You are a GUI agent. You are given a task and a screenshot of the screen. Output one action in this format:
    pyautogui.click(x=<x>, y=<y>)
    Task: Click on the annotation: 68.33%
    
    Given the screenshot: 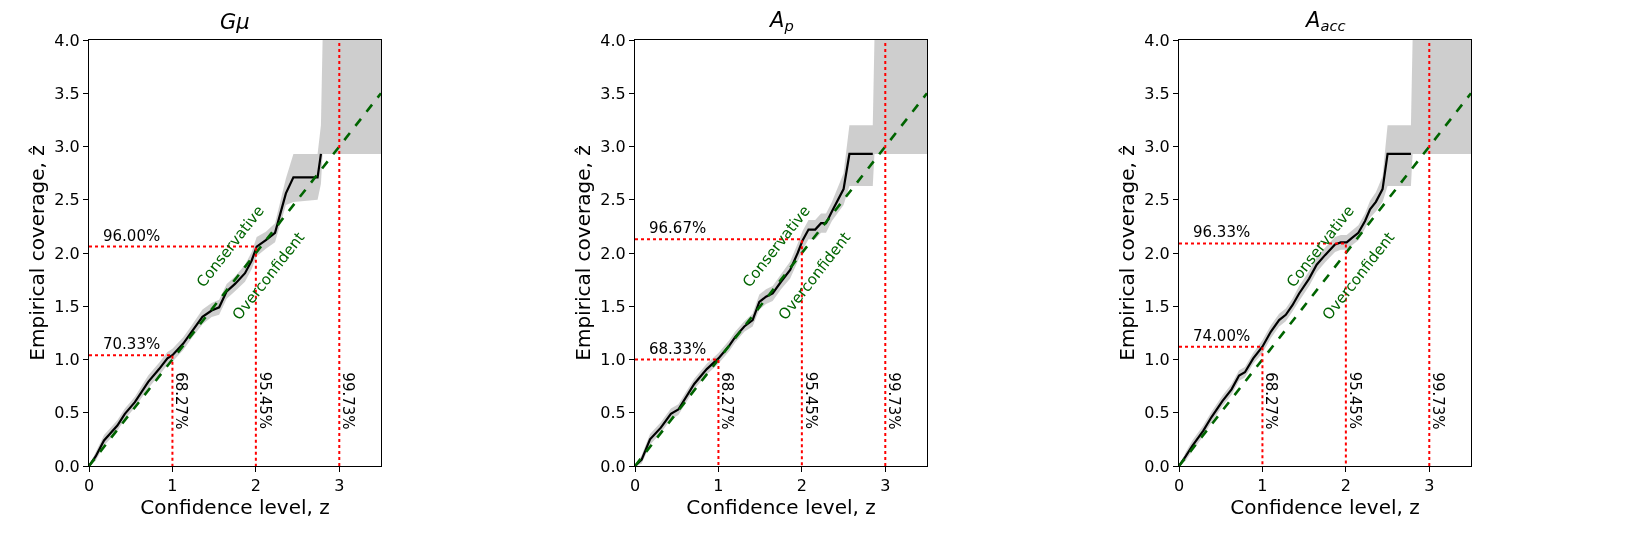 What is the action you would take?
    pyautogui.click(x=678, y=349)
    